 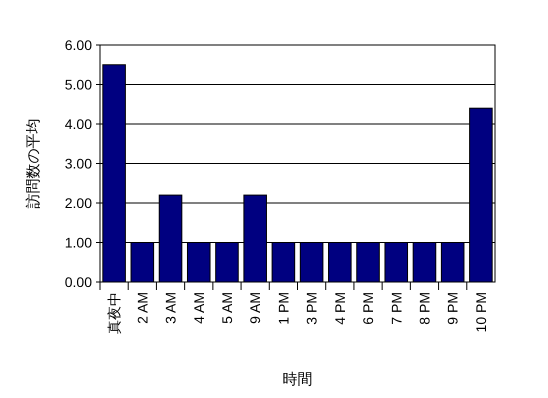 I want to click on x-tick-label: 8 PM, so click(x=424, y=308).